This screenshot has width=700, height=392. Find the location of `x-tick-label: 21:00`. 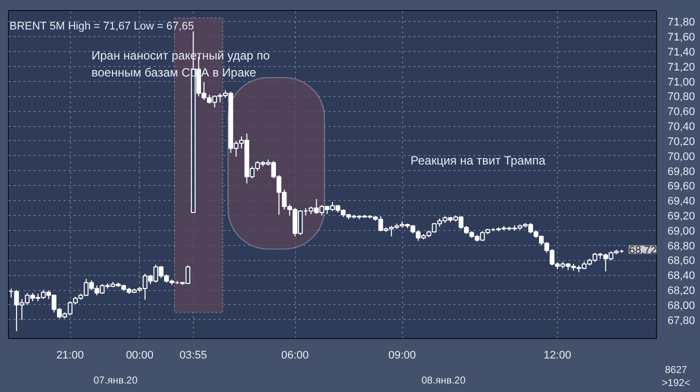

x-tick-label: 21:00 is located at coordinates (70, 356).